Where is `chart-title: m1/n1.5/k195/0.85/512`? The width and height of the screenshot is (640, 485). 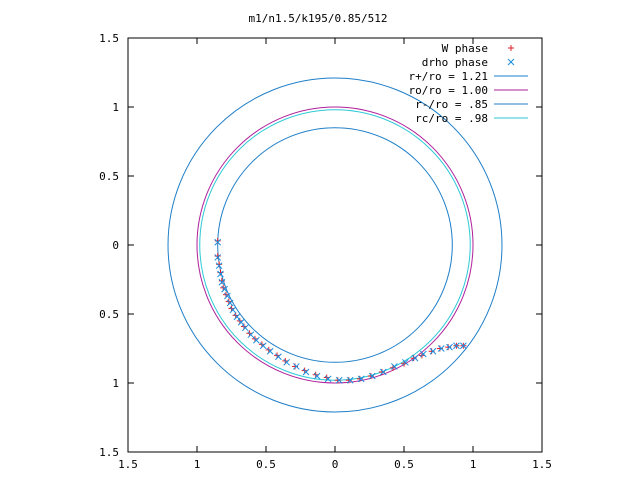 chart-title: m1/n1.5/k195/0.85/512 is located at coordinates (317, 18).